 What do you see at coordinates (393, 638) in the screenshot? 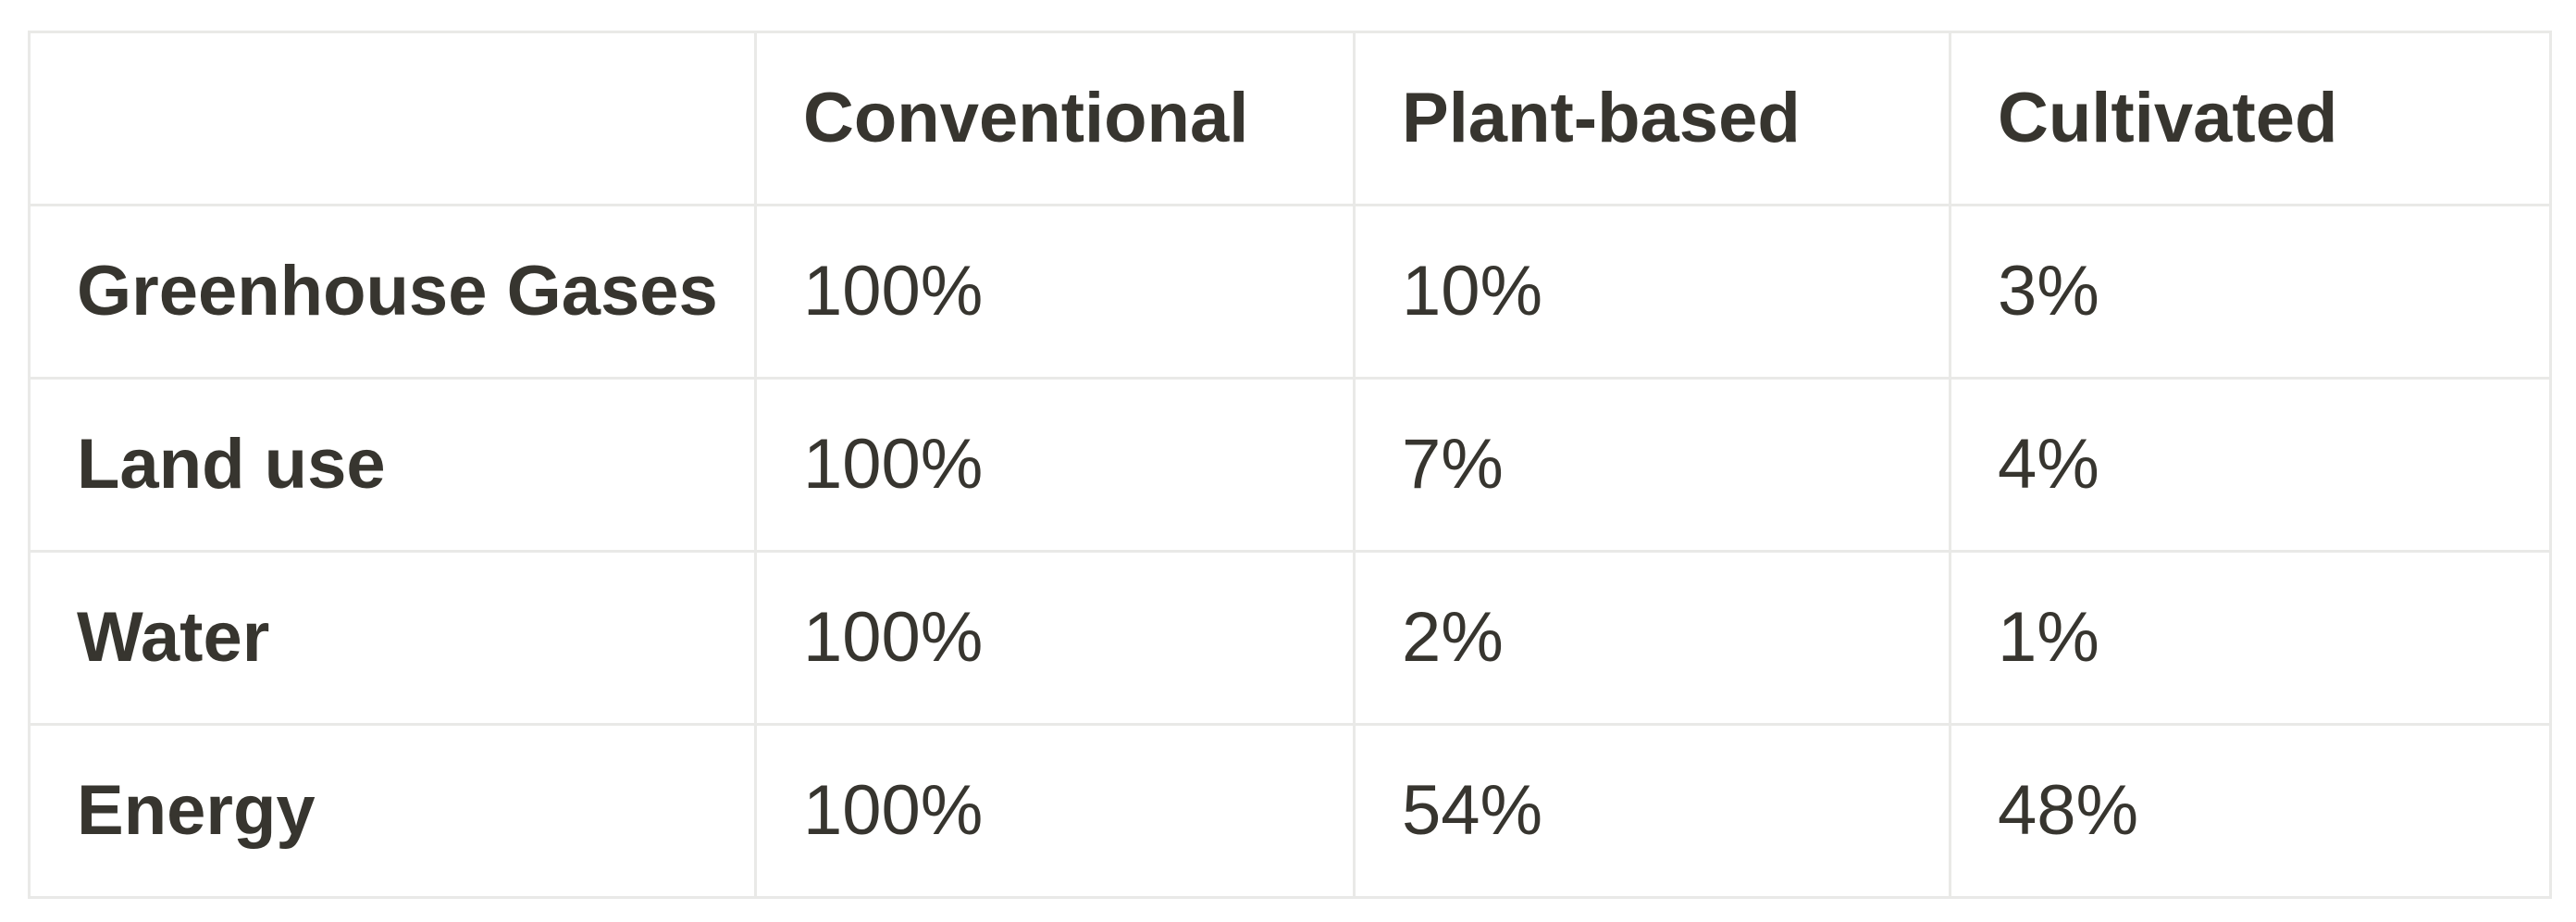
I see `row-label: Water` at bounding box center [393, 638].